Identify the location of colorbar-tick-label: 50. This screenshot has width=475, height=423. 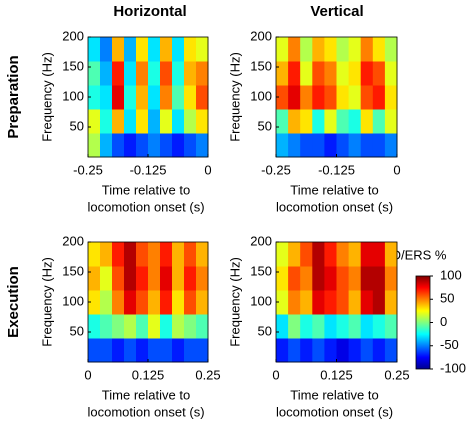
(447, 298).